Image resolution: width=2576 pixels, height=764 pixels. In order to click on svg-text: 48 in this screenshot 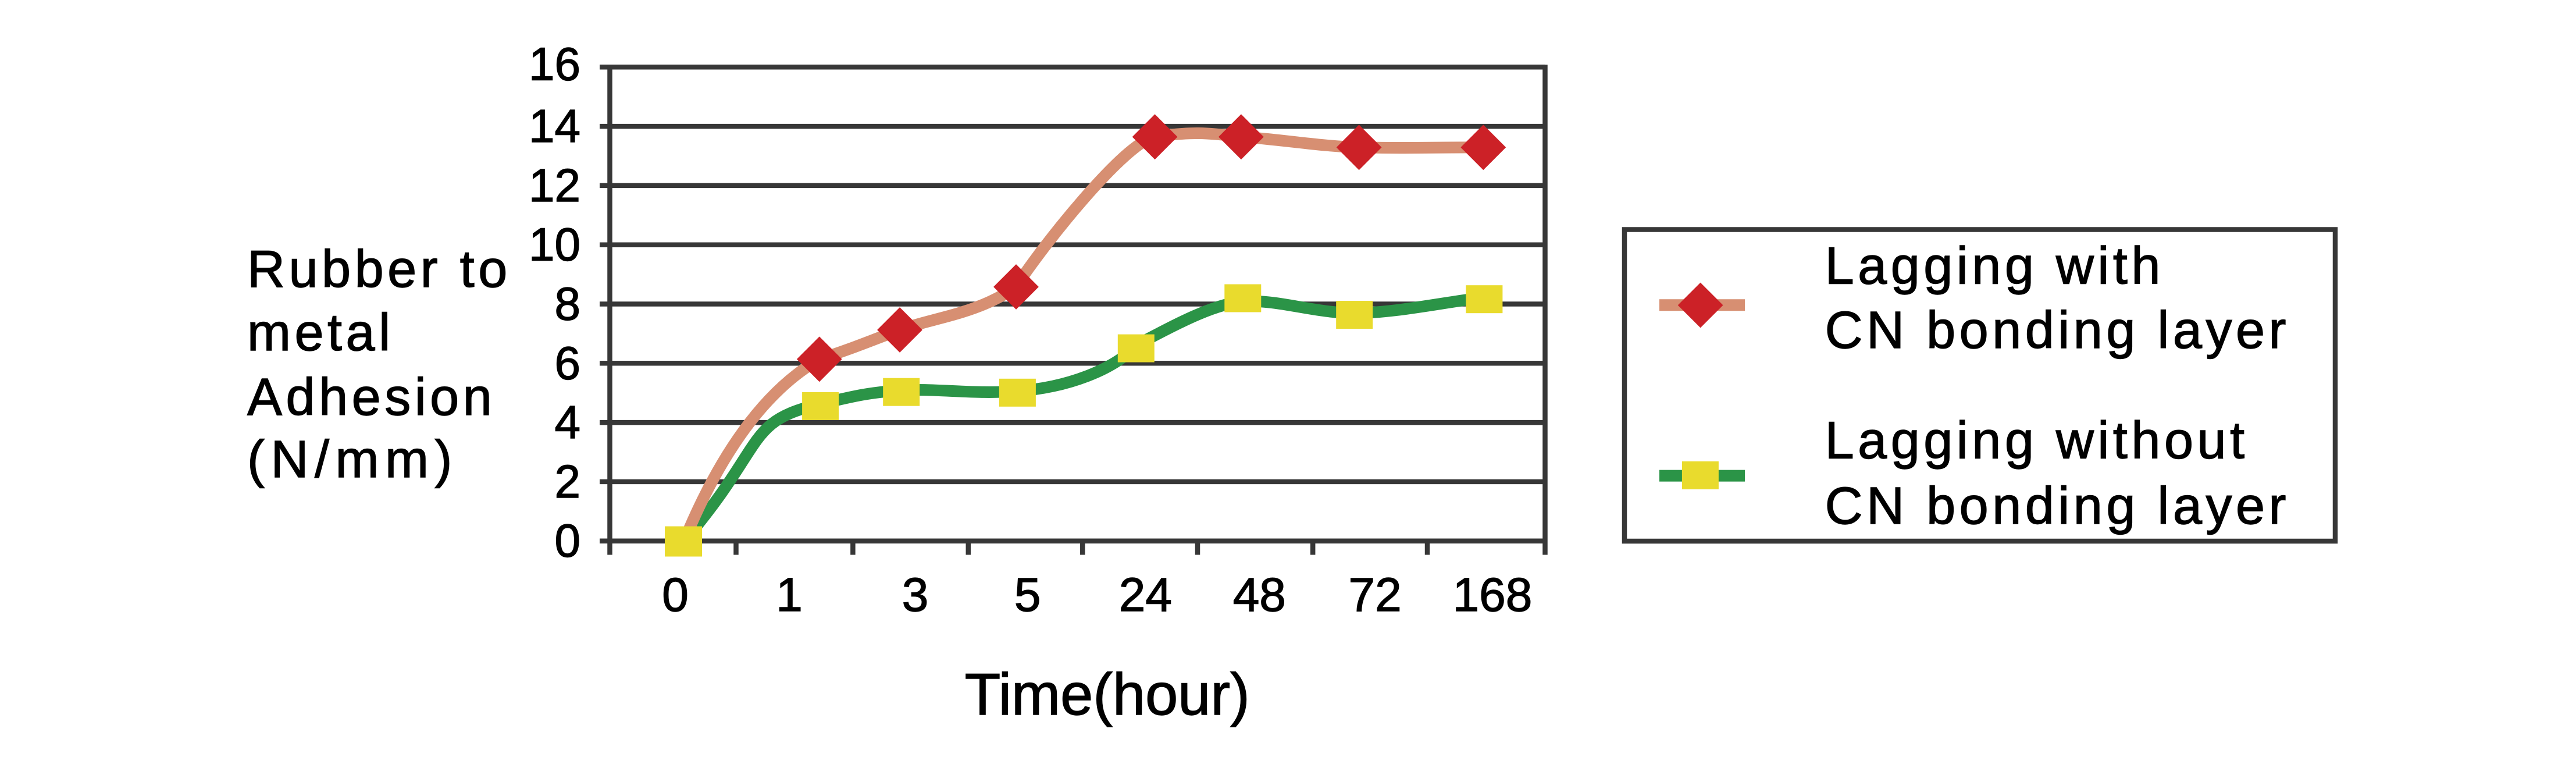, I will do `click(1259, 594)`.